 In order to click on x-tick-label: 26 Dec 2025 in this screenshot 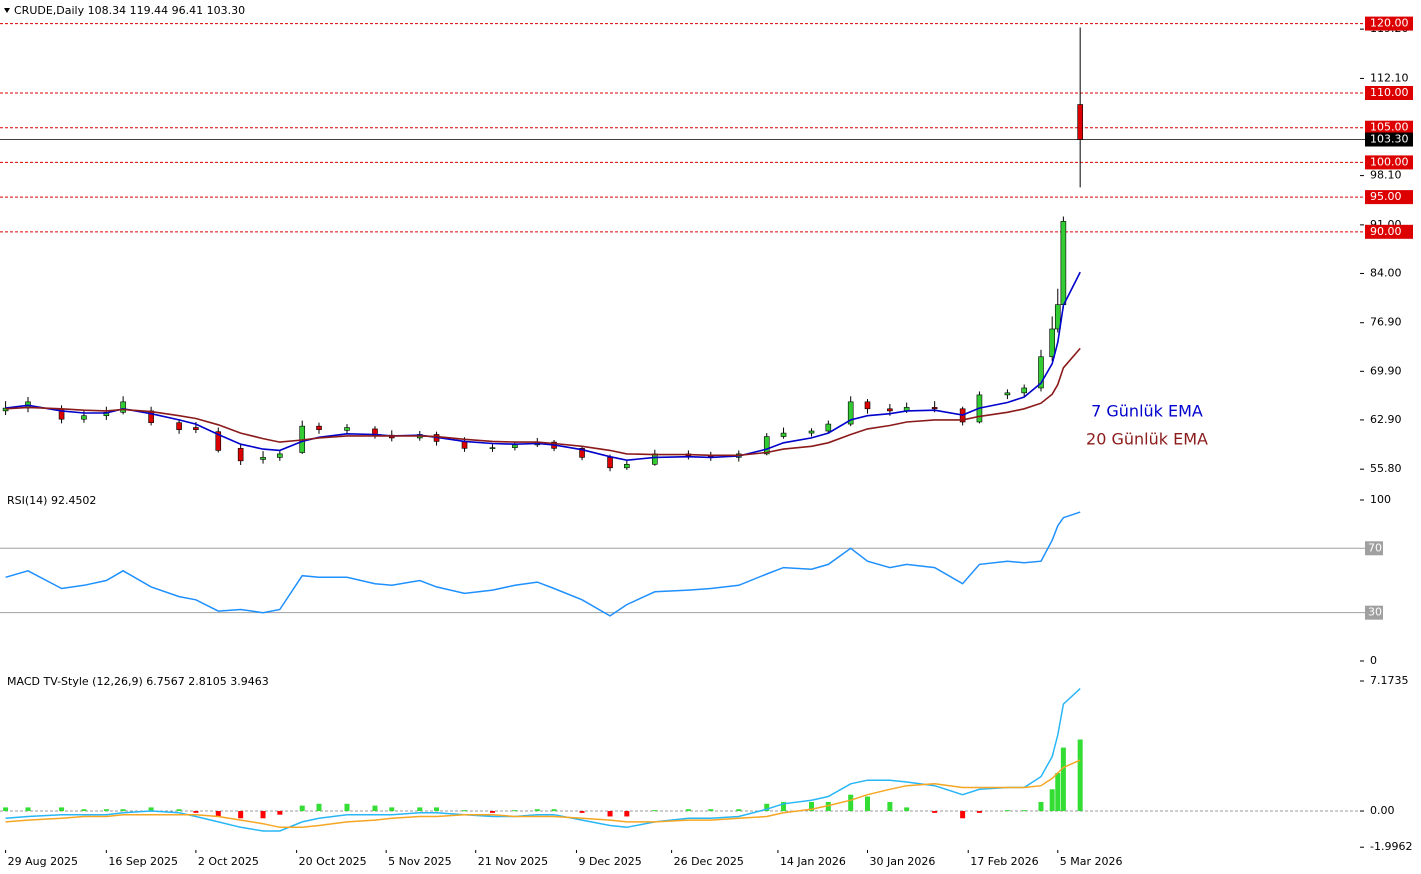, I will do `click(709, 861)`.